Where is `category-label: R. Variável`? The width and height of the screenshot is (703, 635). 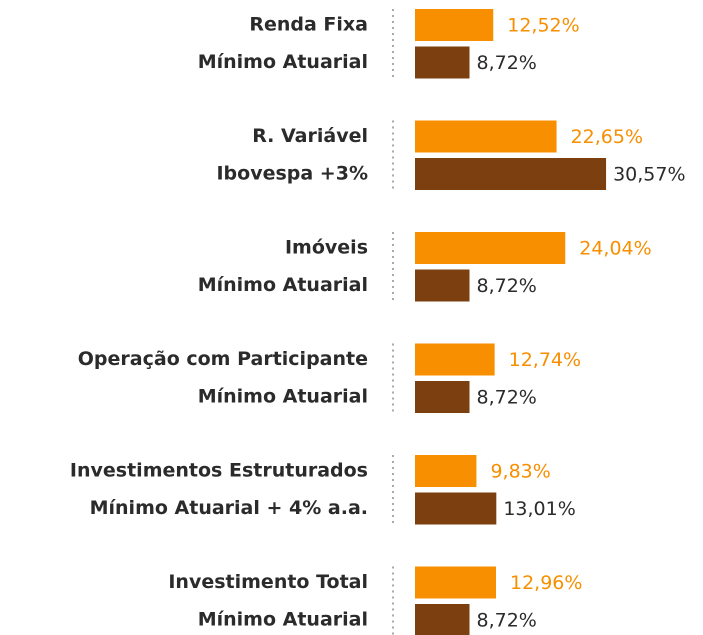
category-label: R. Variável is located at coordinates (310, 136).